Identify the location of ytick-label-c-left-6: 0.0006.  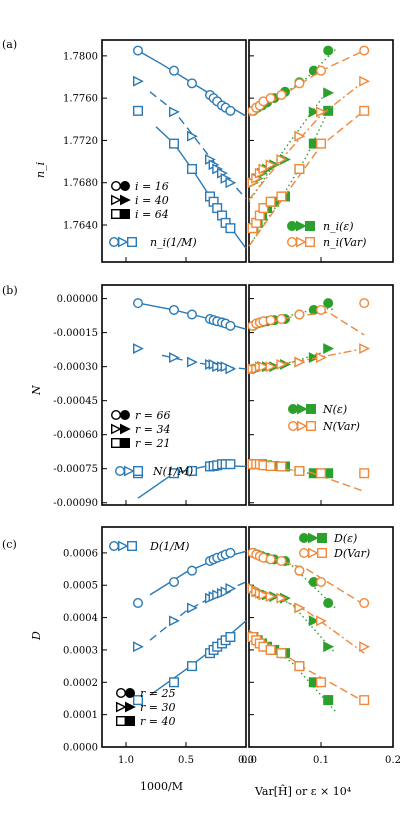
(80, 553).